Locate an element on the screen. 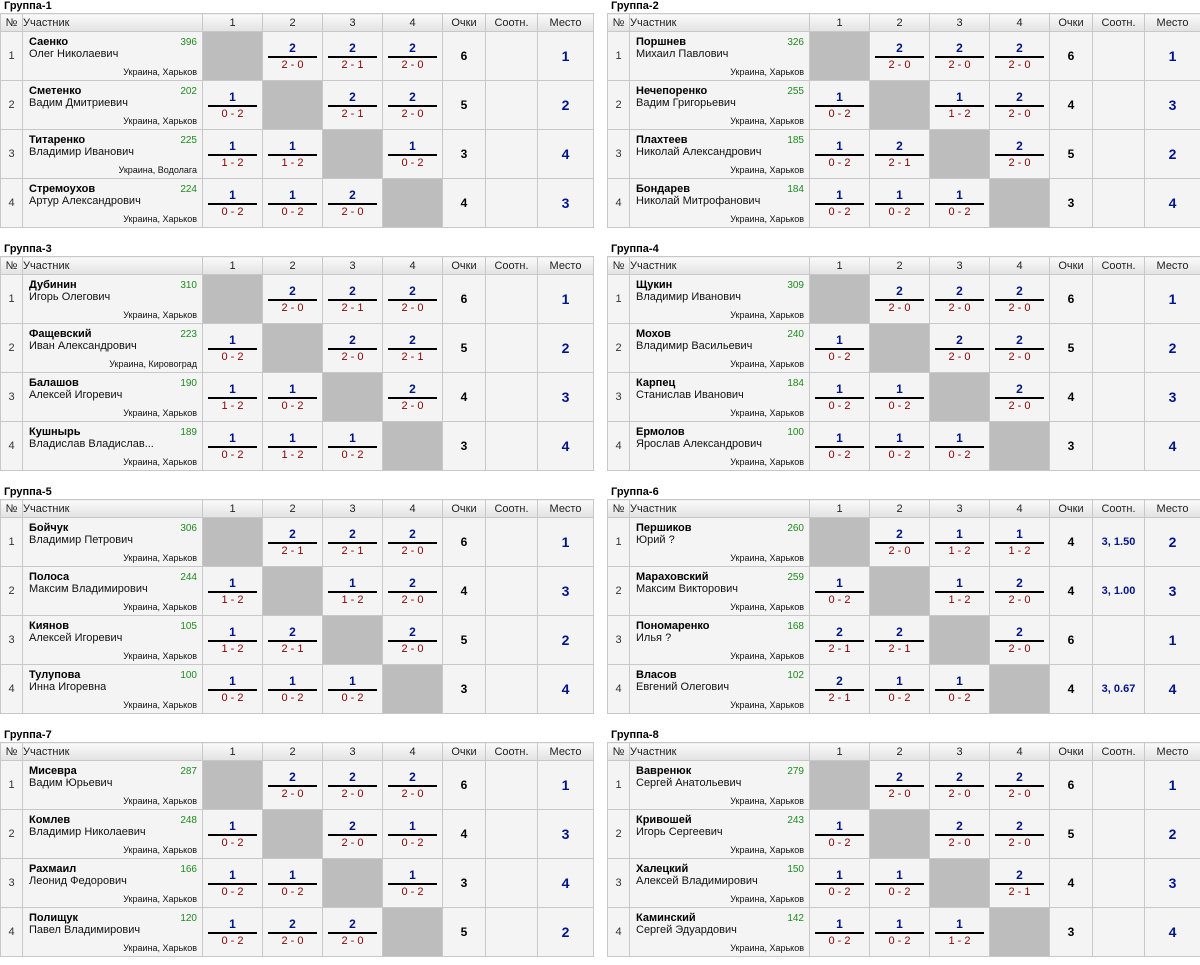 The image size is (1200, 965). player-surname: Полоса is located at coordinates (49, 577).